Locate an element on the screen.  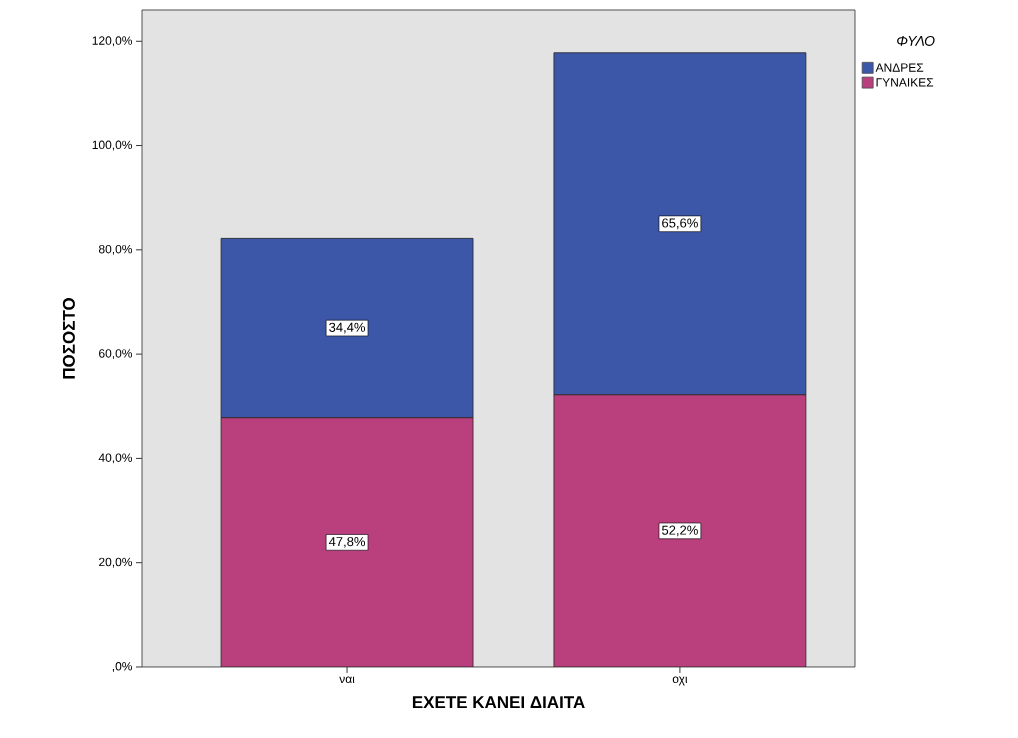
y-tick-label: 20,0% is located at coordinates (116, 562).